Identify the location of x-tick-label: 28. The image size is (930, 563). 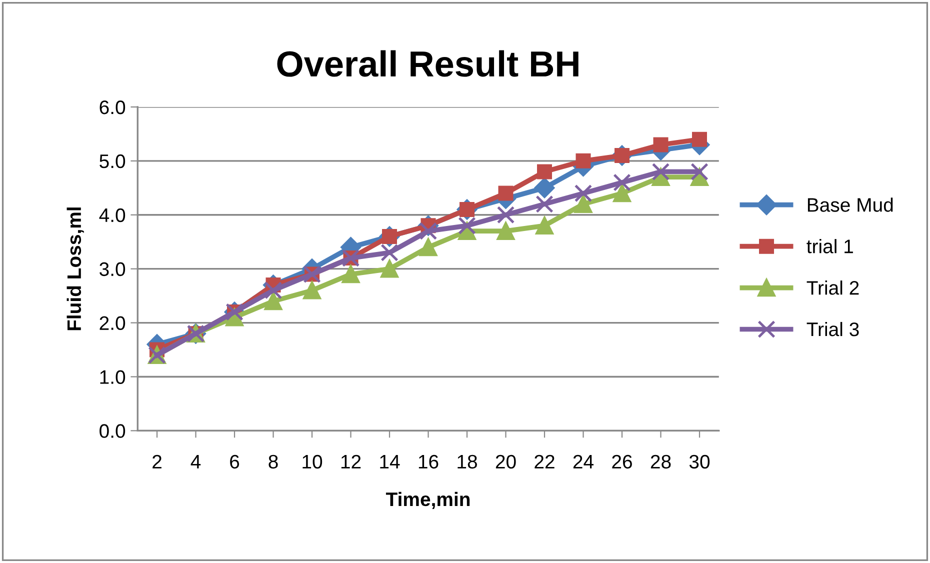
(660, 461).